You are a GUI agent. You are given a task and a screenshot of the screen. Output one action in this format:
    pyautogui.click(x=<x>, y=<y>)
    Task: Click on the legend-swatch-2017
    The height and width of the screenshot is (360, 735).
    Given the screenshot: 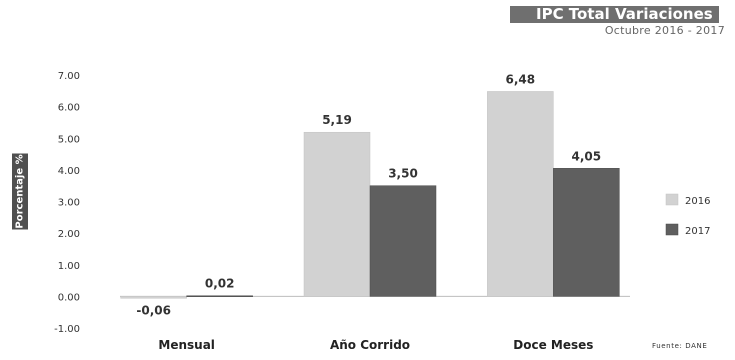 What is the action you would take?
    pyautogui.click(x=672, y=229)
    